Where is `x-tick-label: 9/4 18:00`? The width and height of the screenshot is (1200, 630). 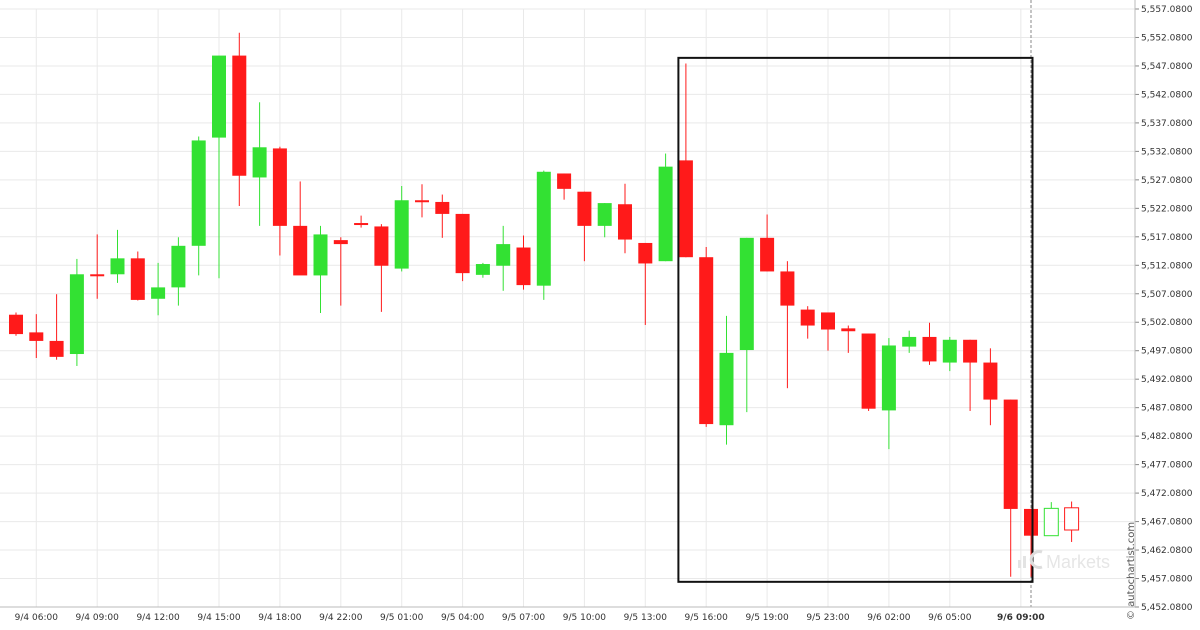
x-tick-label: 9/4 18:00 is located at coordinates (280, 618).